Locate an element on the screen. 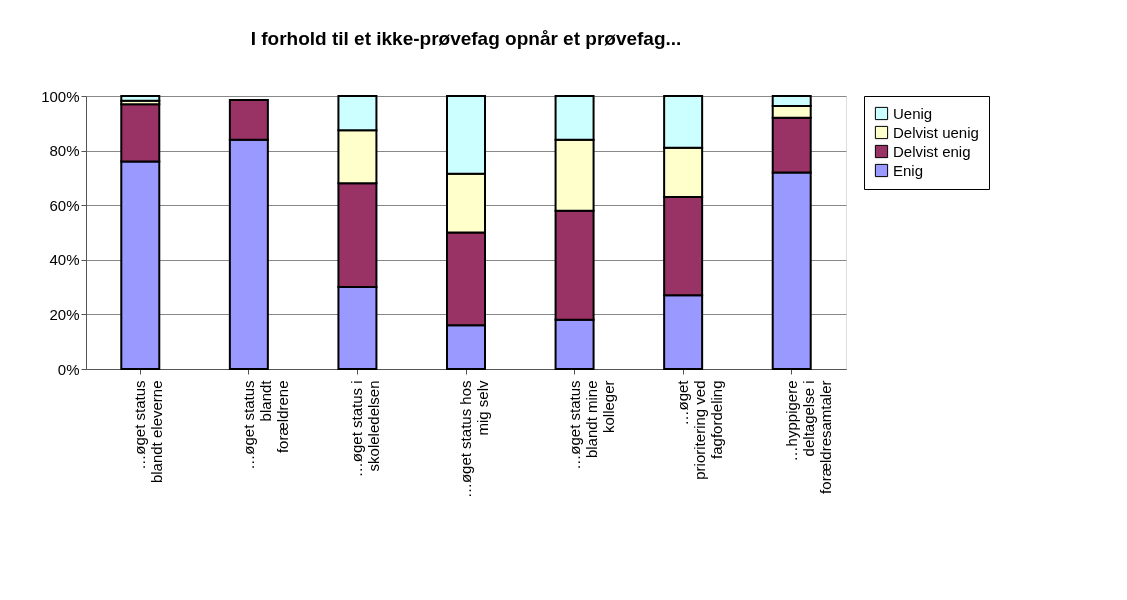 This screenshot has width=1127, height=600. y-tick-label: 0% is located at coordinates (68, 369).